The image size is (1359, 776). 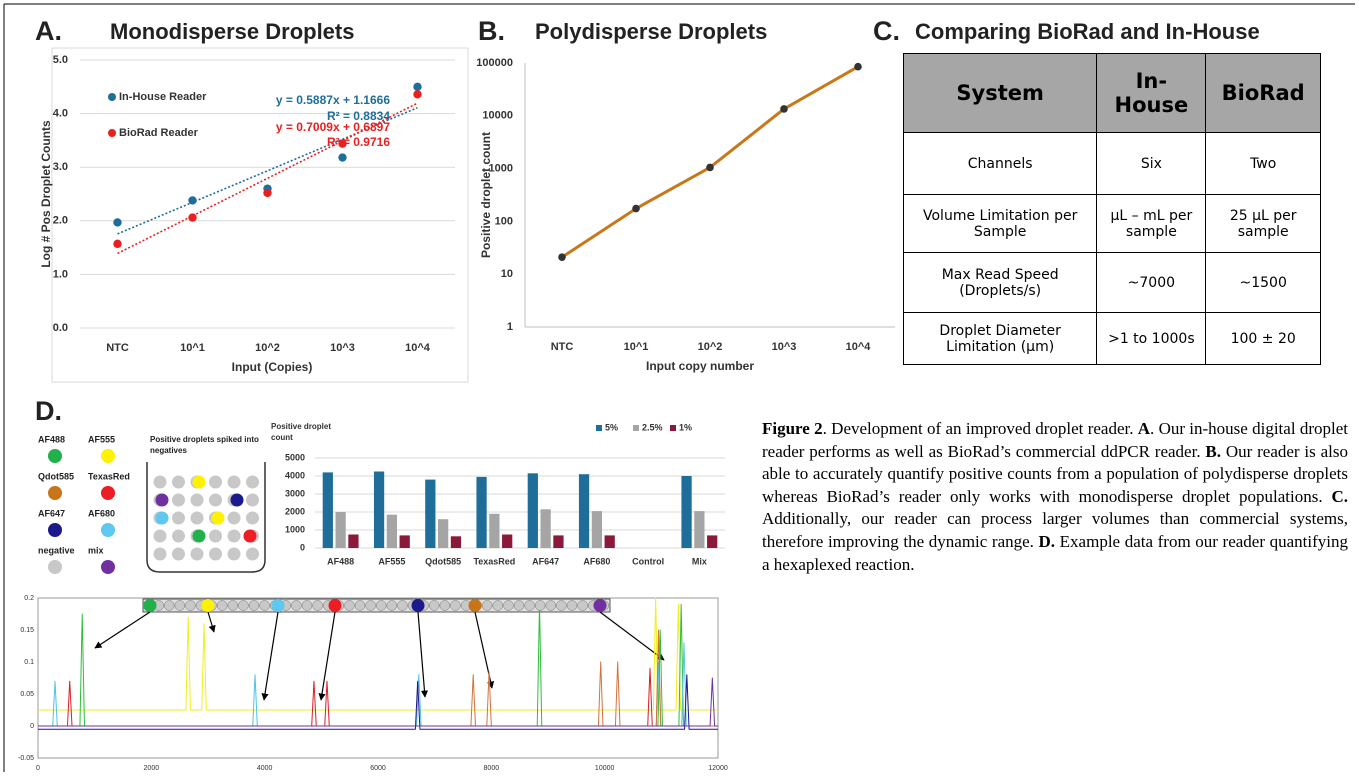 I want to click on caption-text: Figure 2, so click(x=792, y=428).